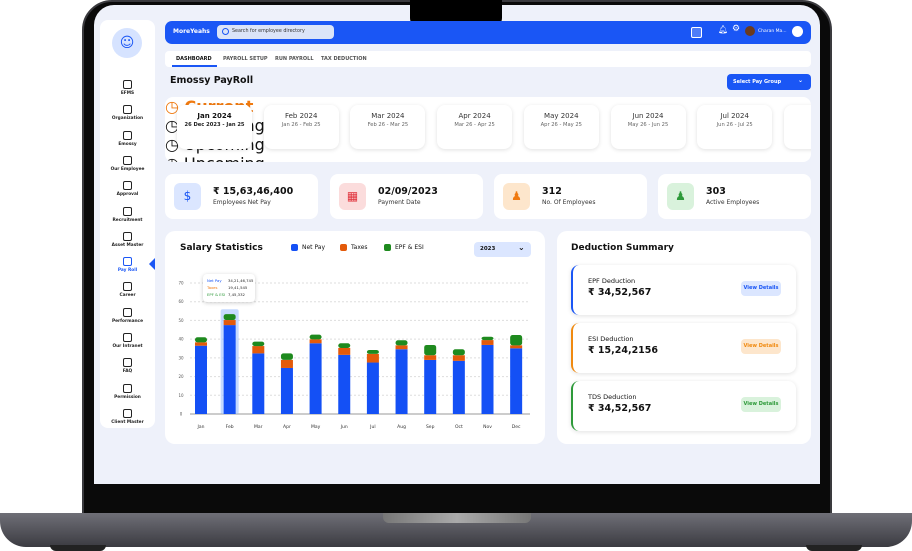 The width and height of the screenshot is (912, 551). I want to click on pay-period-card: Feb 2024 Jan 26 - Feb 25, so click(301, 127).